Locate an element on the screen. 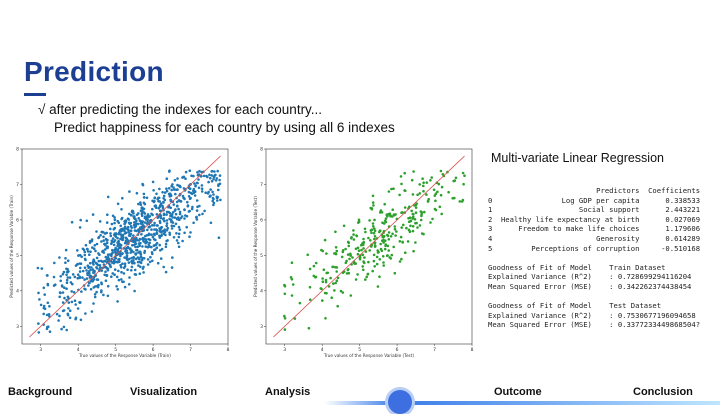 This screenshot has width=720, height=414. nav-item-conclusion: Conclusion is located at coordinates (663, 392).